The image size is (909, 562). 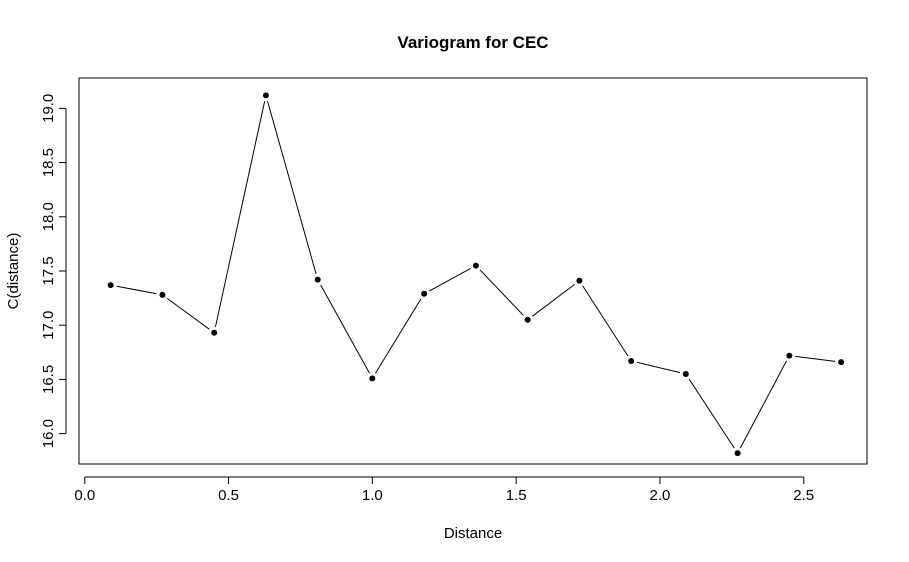 I want to click on x-tick-label: 2.5, so click(x=803, y=495).